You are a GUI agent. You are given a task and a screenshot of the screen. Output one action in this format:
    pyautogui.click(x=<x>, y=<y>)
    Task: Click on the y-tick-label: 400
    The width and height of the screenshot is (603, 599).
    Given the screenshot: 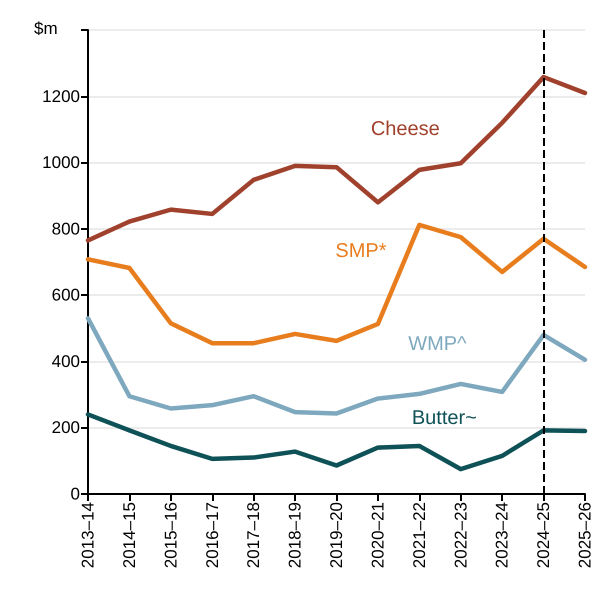 What is the action you would take?
    pyautogui.click(x=66, y=361)
    